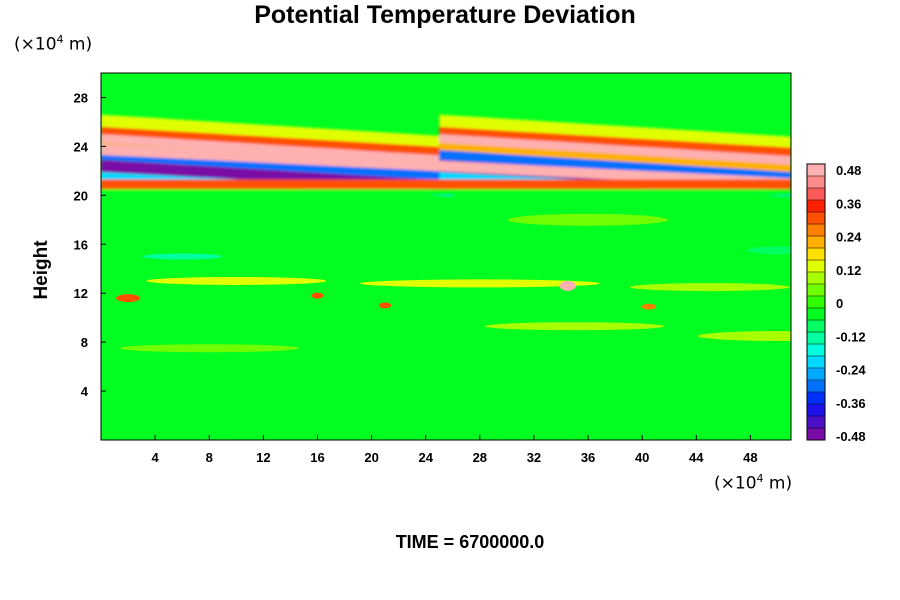 This screenshot has height=600, width=900. Describe the element at coordinates (425, 457) in the screenshot. I see `x-tick-label: 24` at that location.